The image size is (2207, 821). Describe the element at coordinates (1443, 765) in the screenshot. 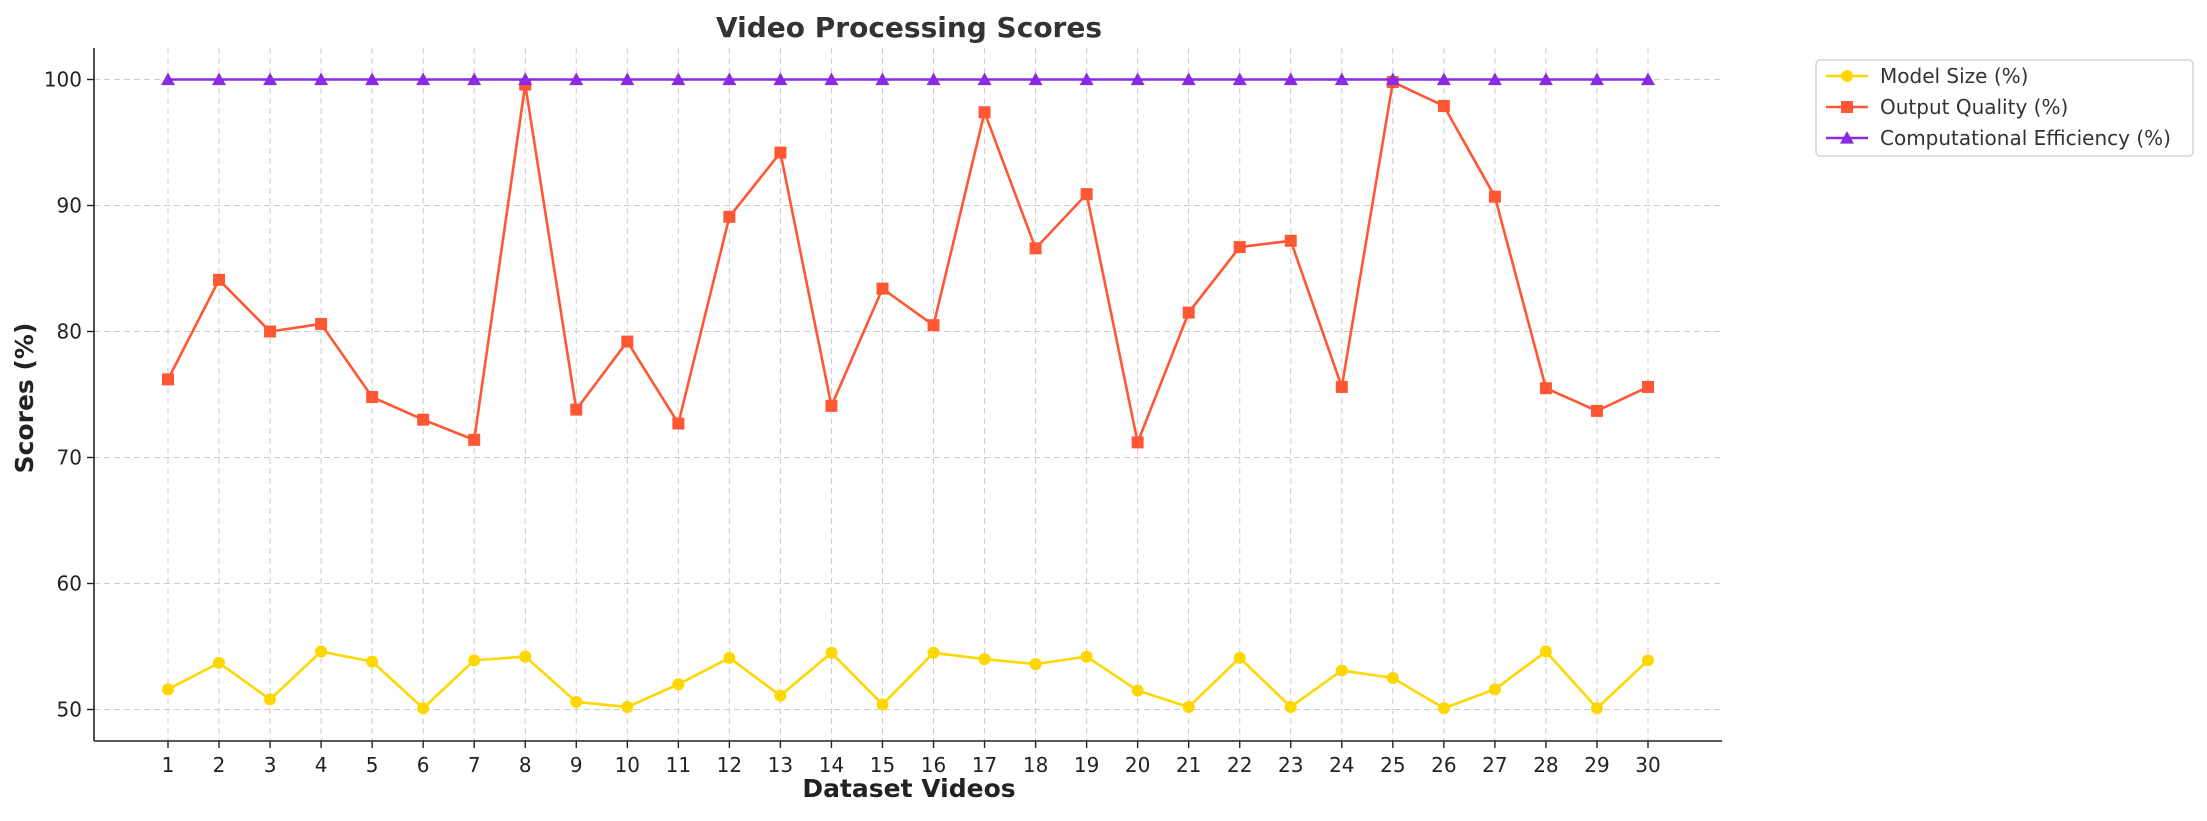

I see `x-tick-label: 26` at that location.